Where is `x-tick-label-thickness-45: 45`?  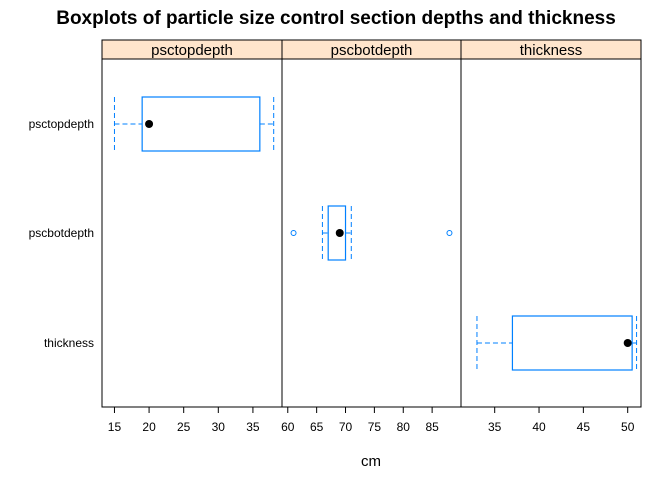
x-tick-label-thickness-45: 45 is located at coordinates (584, 427).